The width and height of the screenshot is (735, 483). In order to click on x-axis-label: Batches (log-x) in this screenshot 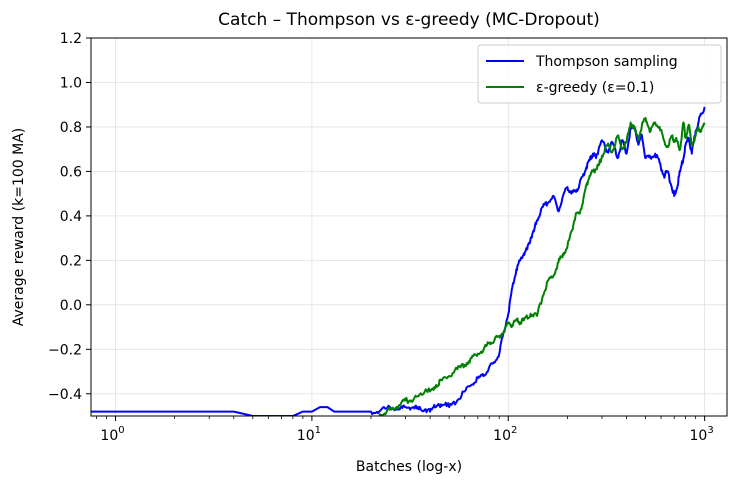, I will do `click(409, 467)`.